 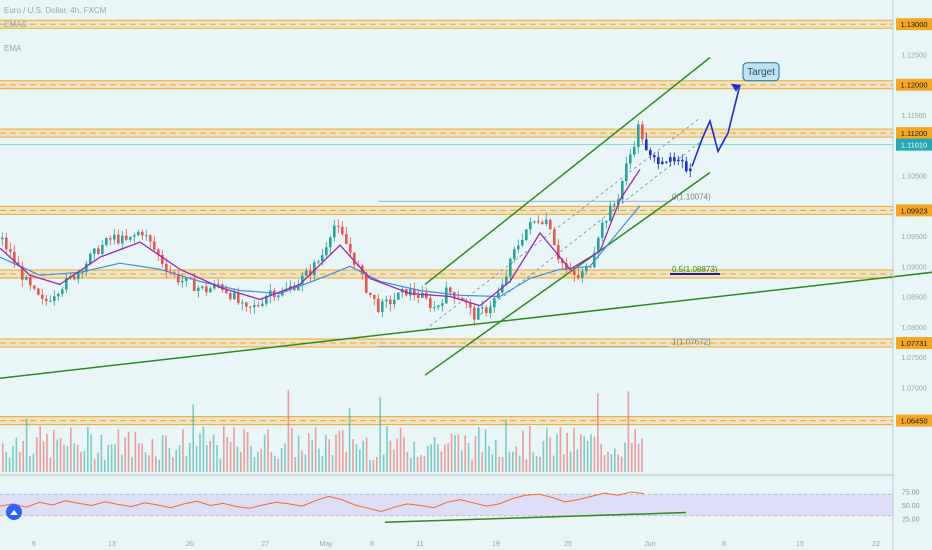 I want to click on rsi-pane: 75.00 50.00 25.00, so click(x=460, y=499).